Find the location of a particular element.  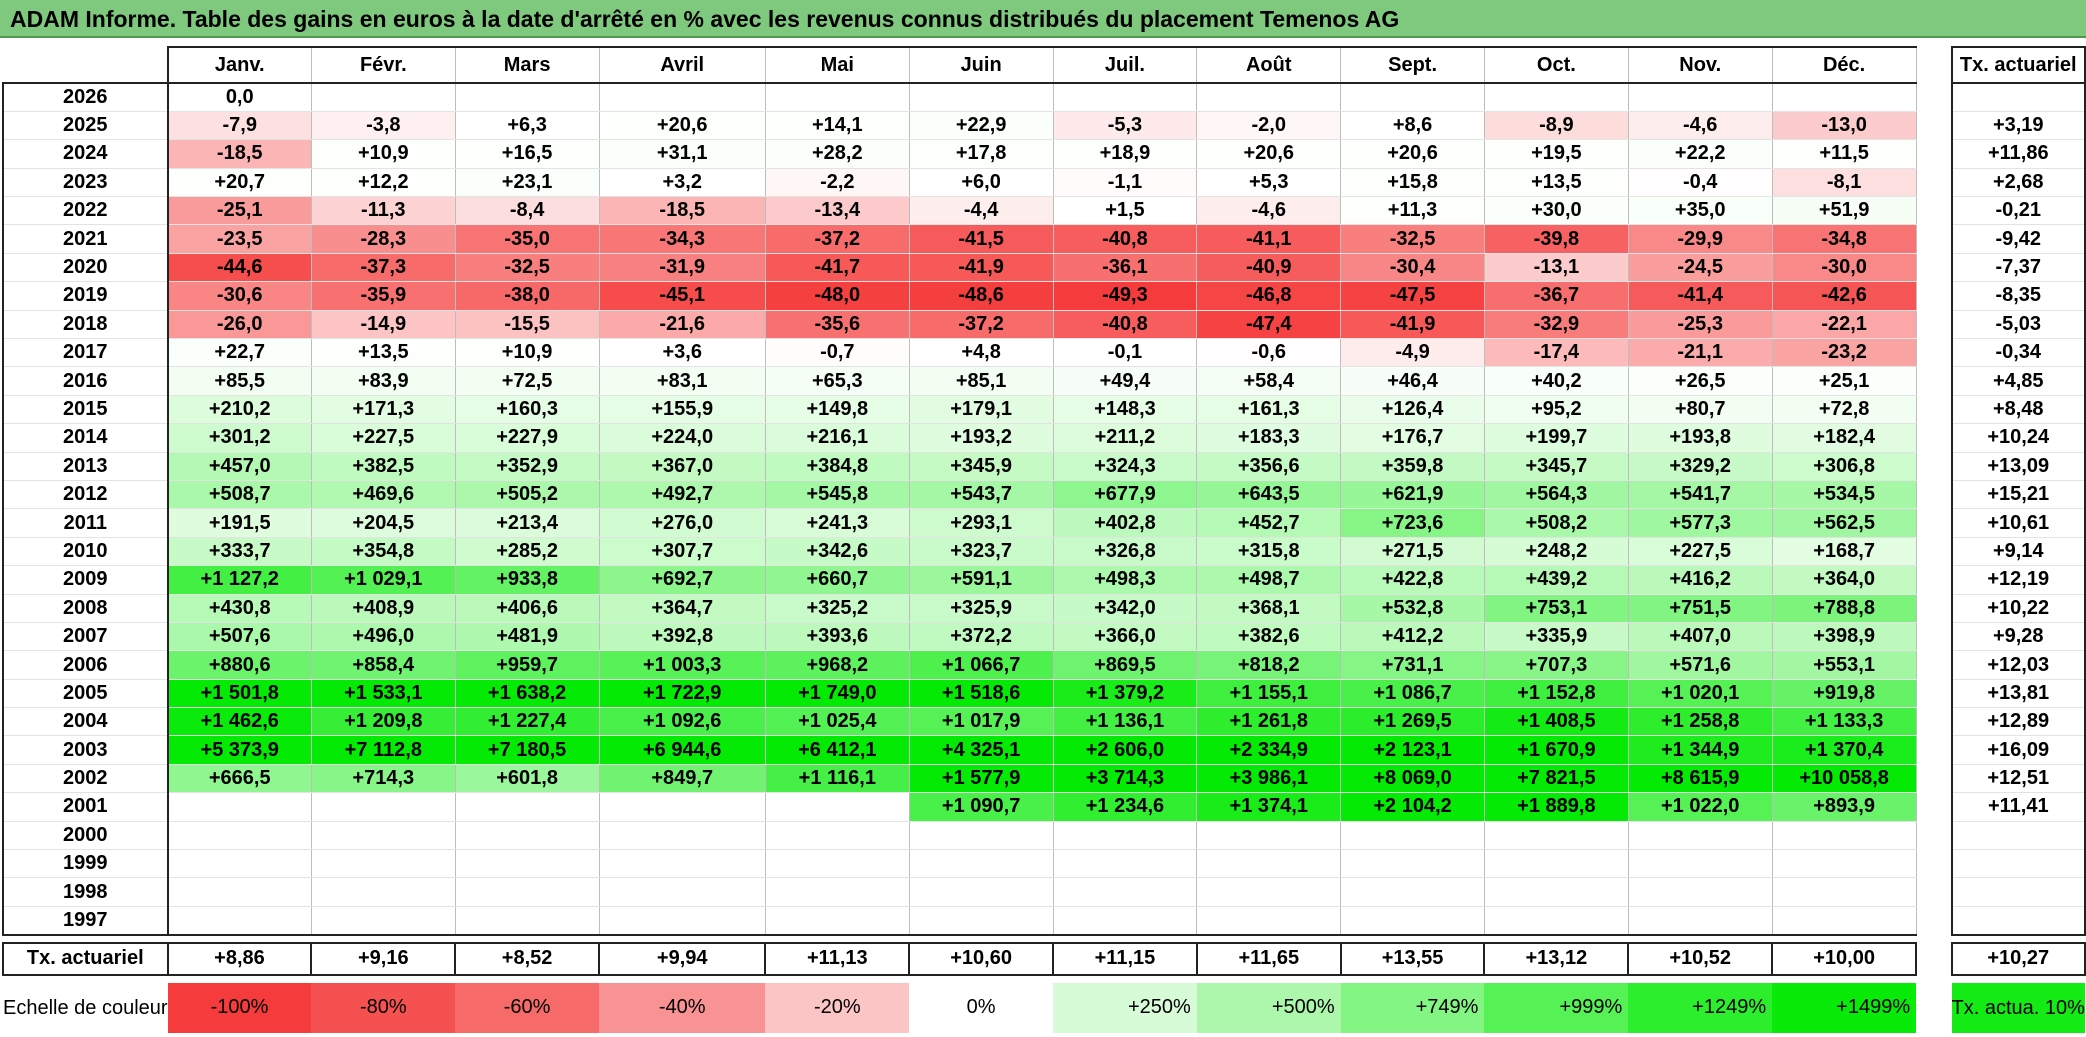

value-cell: +241,3 is located at coordinates (837, 523).